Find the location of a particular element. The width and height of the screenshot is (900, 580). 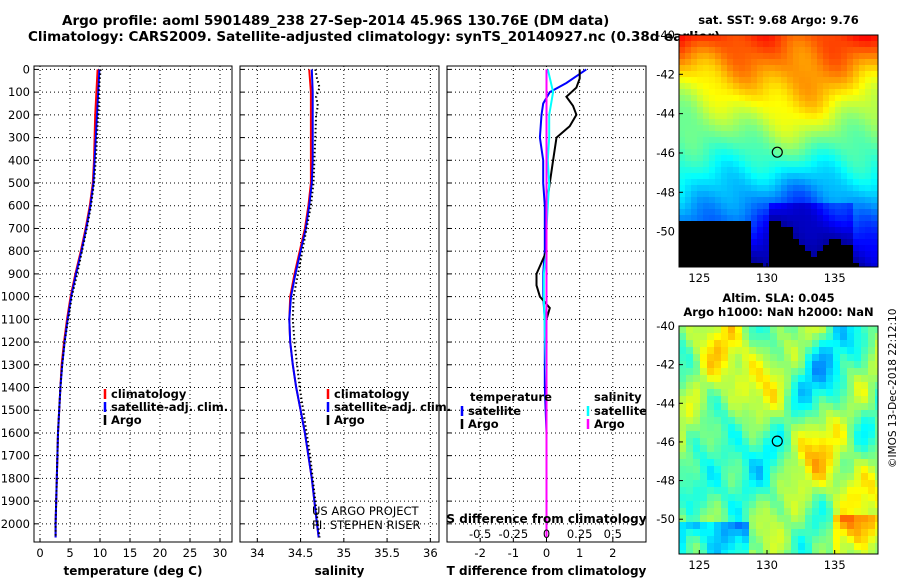

y-tick-label: -46 is located at coordinates (665, 442).